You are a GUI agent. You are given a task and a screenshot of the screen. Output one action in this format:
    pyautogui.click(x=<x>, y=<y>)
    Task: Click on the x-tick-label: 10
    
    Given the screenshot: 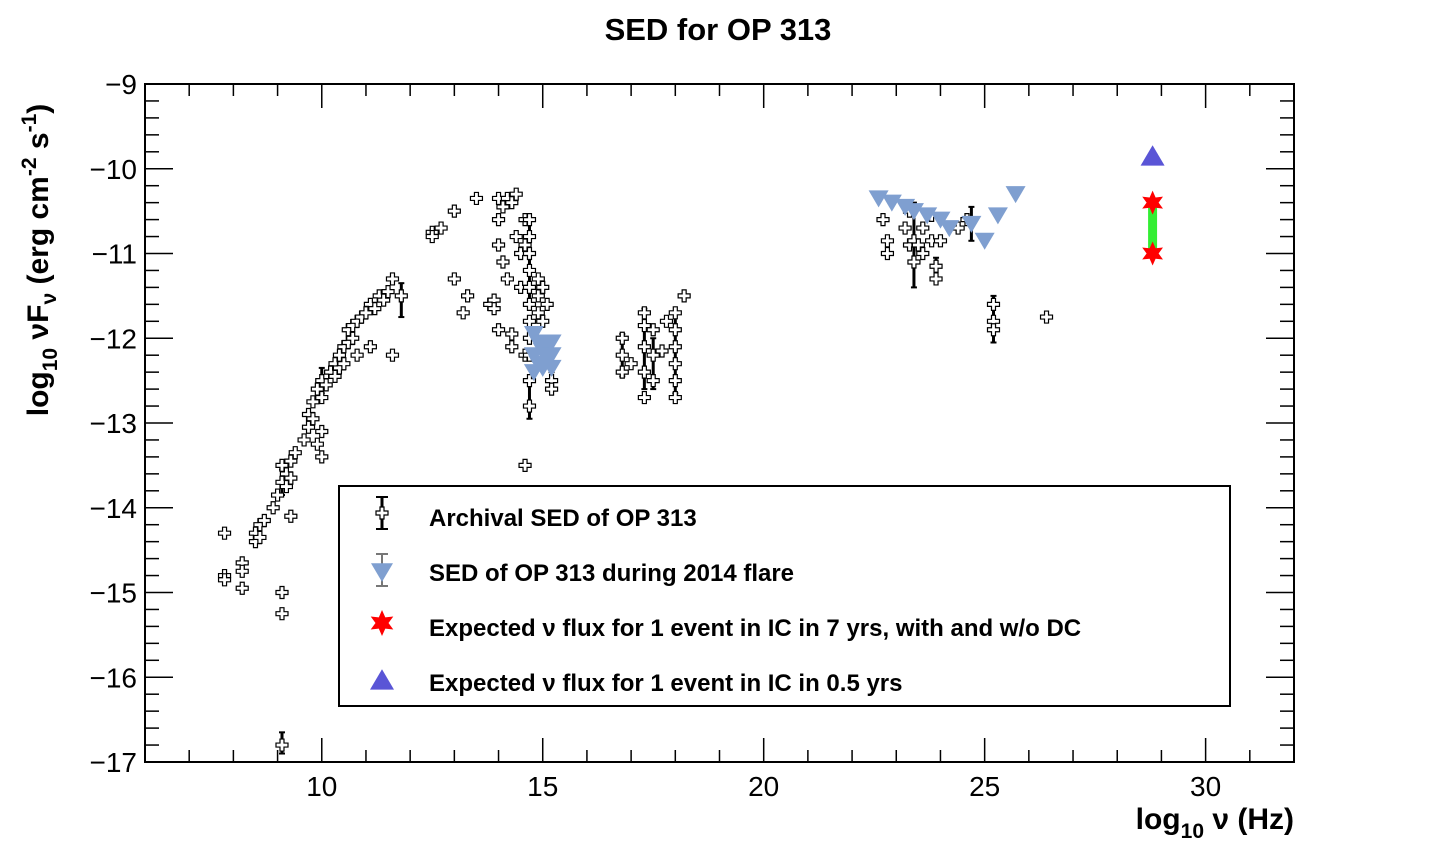 What is the action you would take?
    pyautogui.click(x=321, y=786)
    